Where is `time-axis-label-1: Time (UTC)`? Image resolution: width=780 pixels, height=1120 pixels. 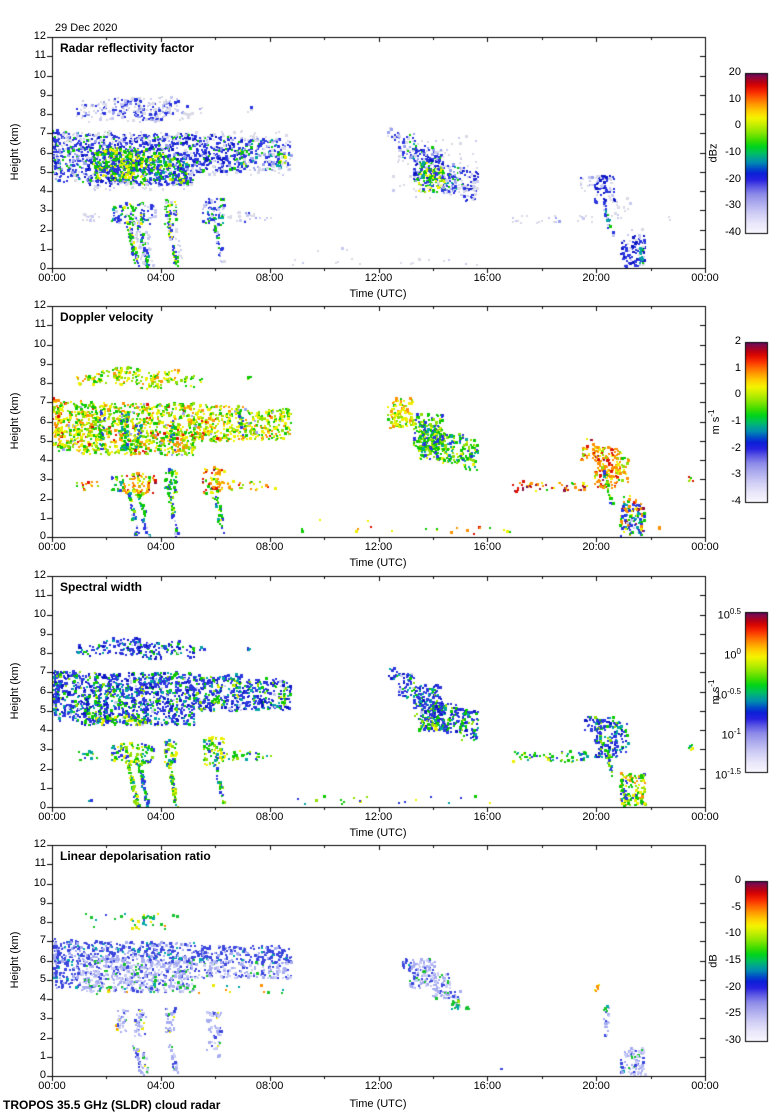
time-axis-label-1: Time (UTC) is located at coordinates (378, 294).